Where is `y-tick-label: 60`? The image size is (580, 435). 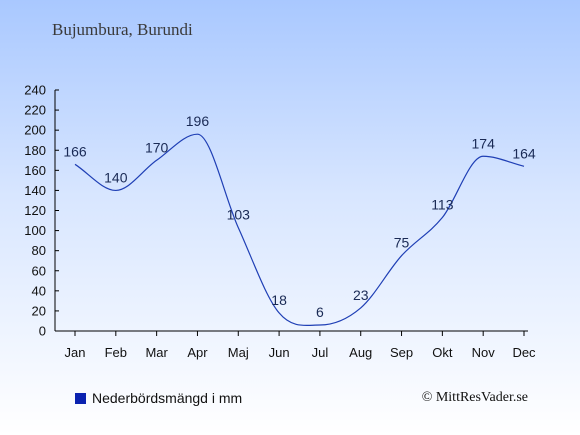 y-tick-label: 60 is located at coordinates (39, 270).